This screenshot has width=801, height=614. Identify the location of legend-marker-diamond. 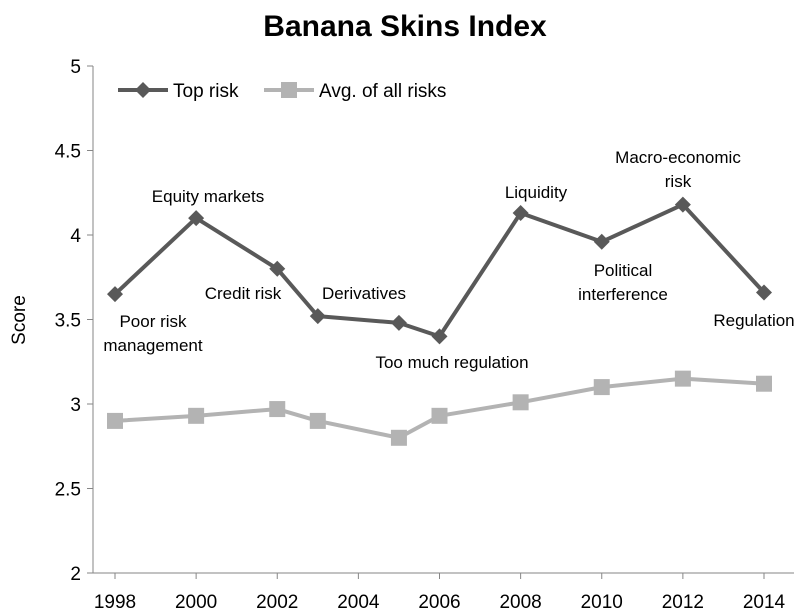
(143, 90).